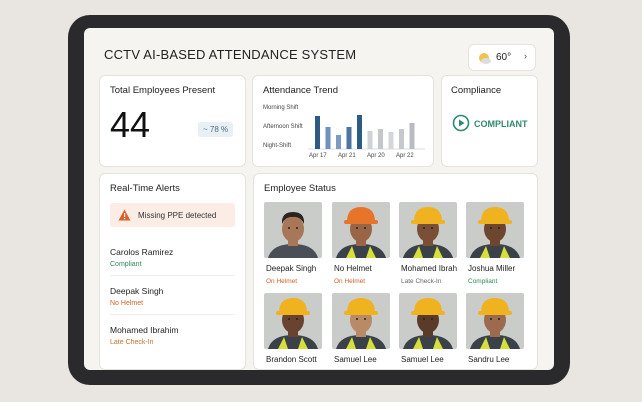 The width and height of the screenshot is (642, 402). Describe the element at coordinates (492, 268) in the screenshot. I see `employee-name: Joshua Miller` at that location.